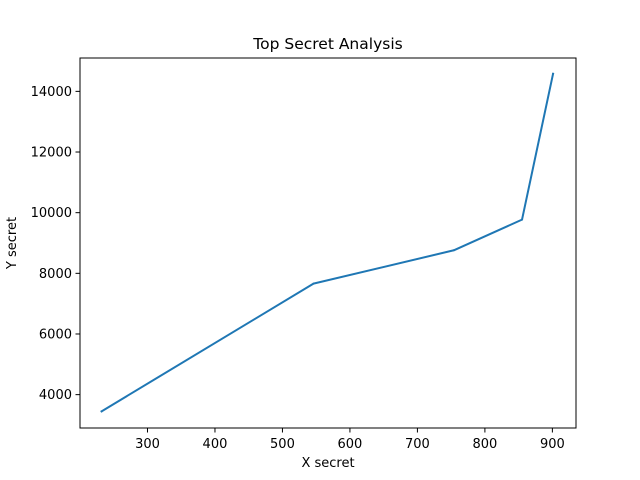 The height and width of the screenshot is (480, 640). What do you see at coordinates (552, 444) in the screenshot?
I see `x-tick-label: 900` at bounding box center [552, 444].